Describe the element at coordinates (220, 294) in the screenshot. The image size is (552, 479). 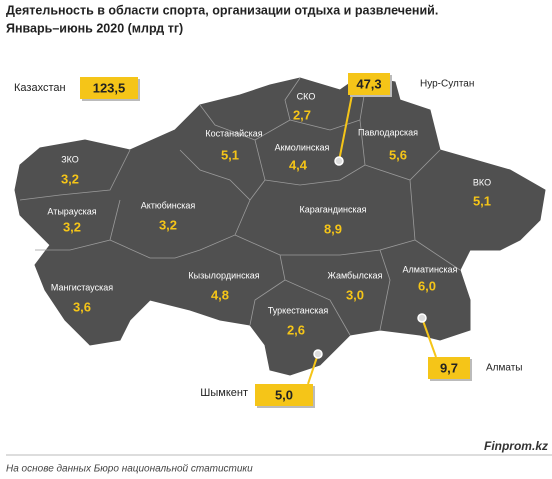
I see `region-value: 4,8` at that location.